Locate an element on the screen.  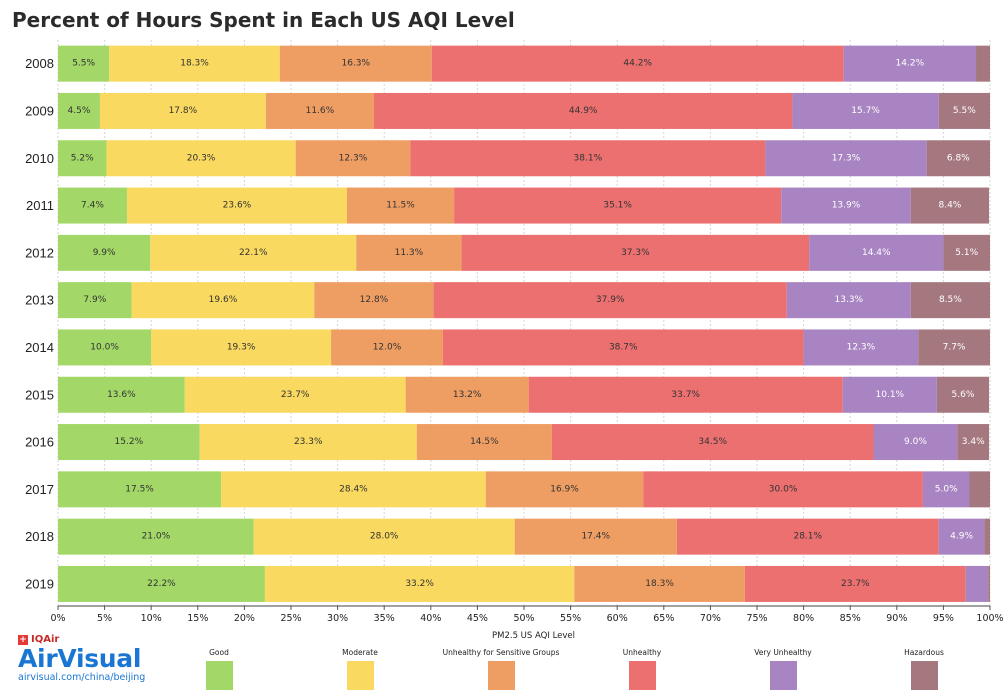
bar-data-label: 7.9% is located at coordinates (94, 300).